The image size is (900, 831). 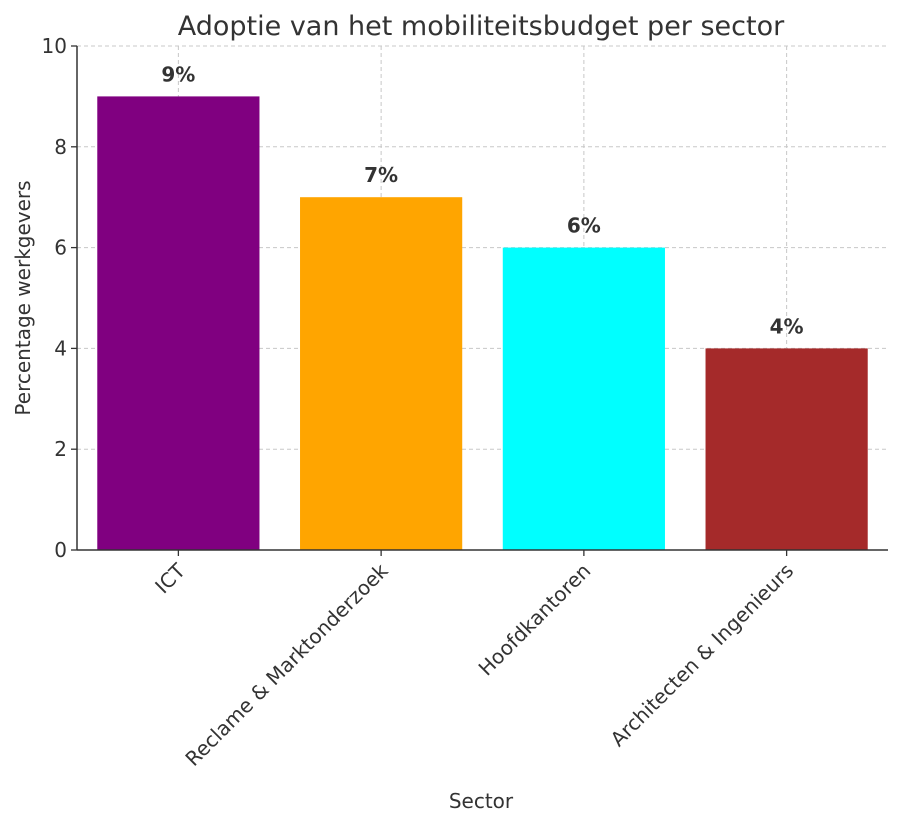 I want to click on x-tick-label: Reclame & Marktonderzoek, so click(x=286, y=664).